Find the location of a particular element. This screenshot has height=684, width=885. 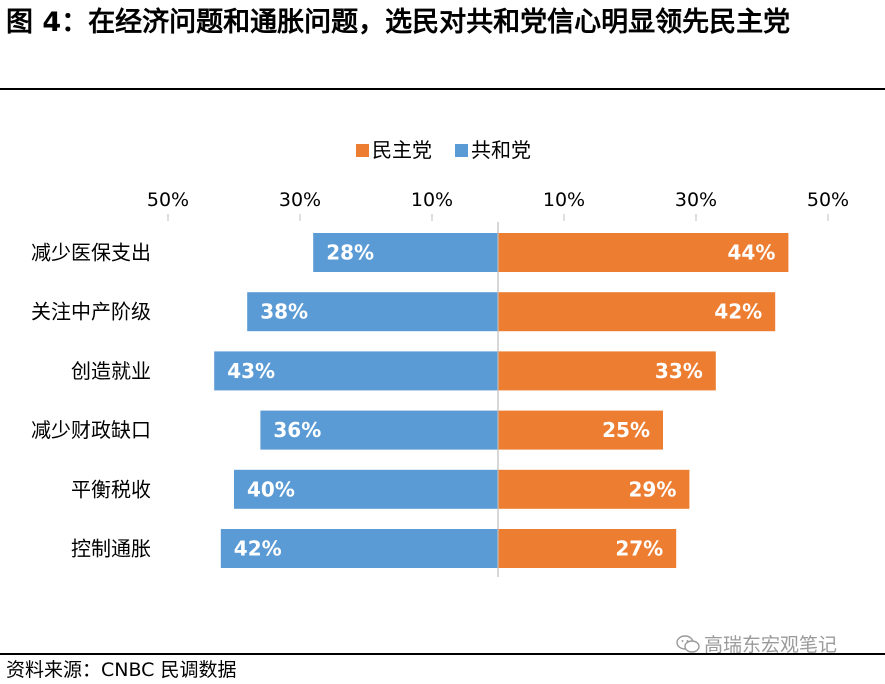

x-axis: 50% 30% 10% 10% 30% 50% is located at coordinates (498, 205).